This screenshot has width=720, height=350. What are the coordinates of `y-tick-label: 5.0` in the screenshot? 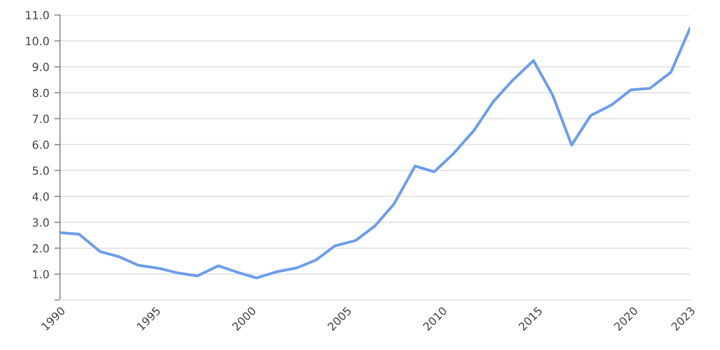 It's located at (40, 170).